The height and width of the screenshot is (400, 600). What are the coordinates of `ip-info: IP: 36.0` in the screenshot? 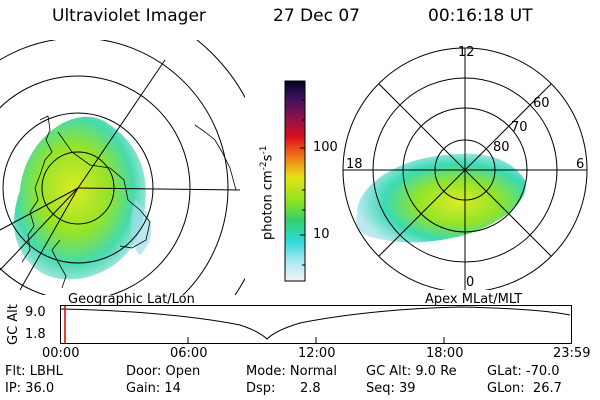 It's located at (30, 388).